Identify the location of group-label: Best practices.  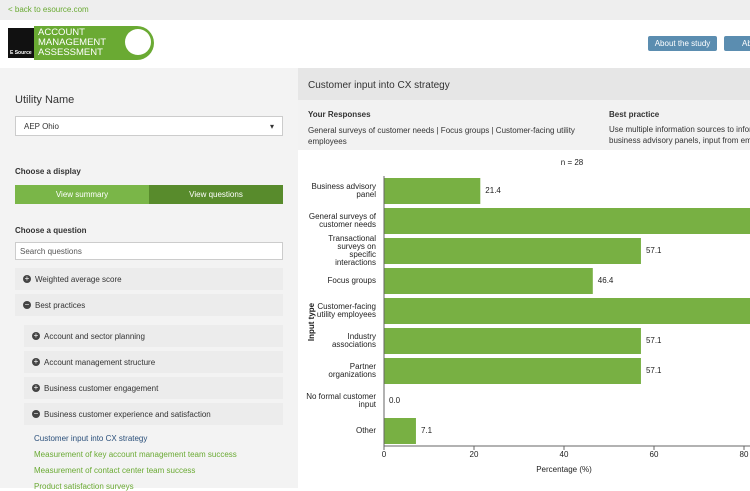
(60, 305).